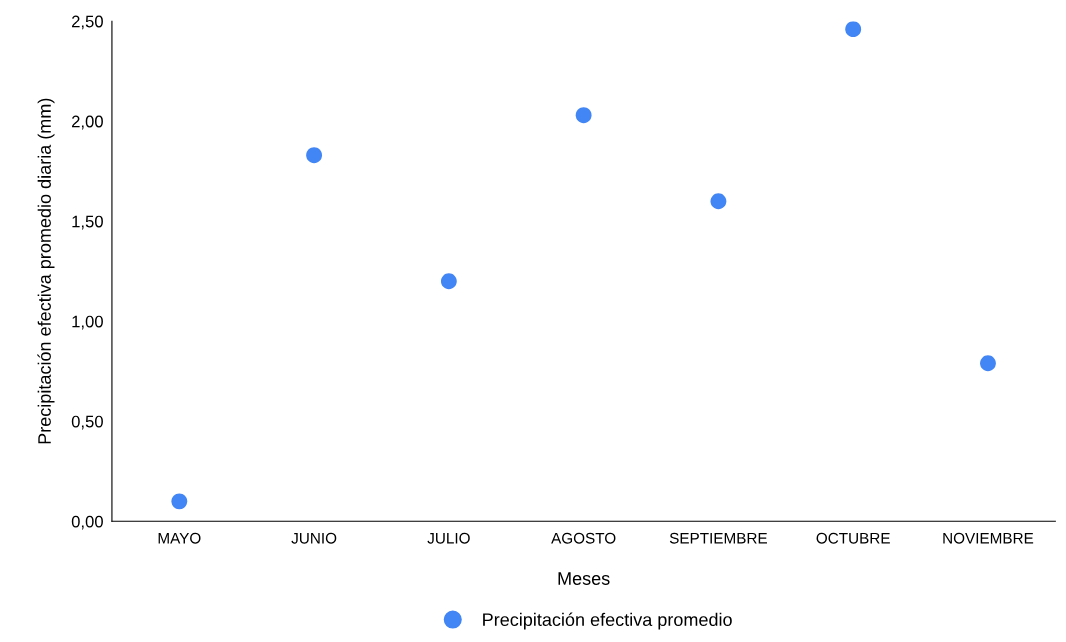 The width and height of the screenshot is (1066, 642). I want to click on y-tick-label: 2,50, so click(87, 22).